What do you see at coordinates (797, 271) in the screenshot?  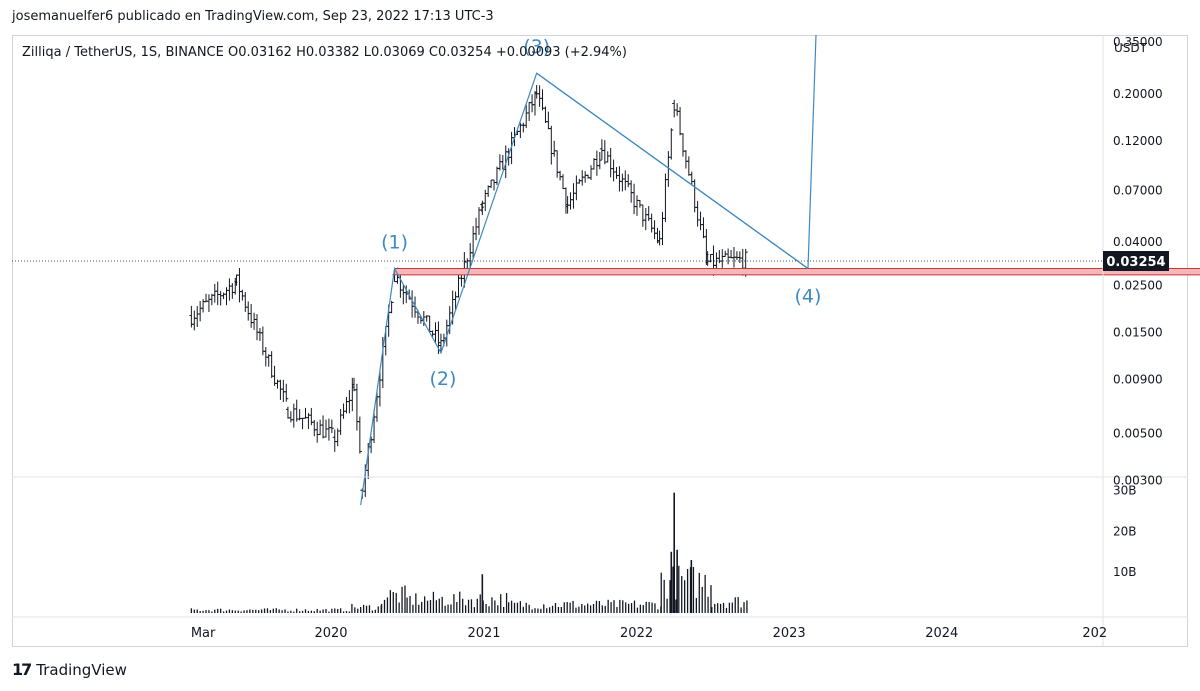 I see `support-zone` at bounding box center [797, 271].